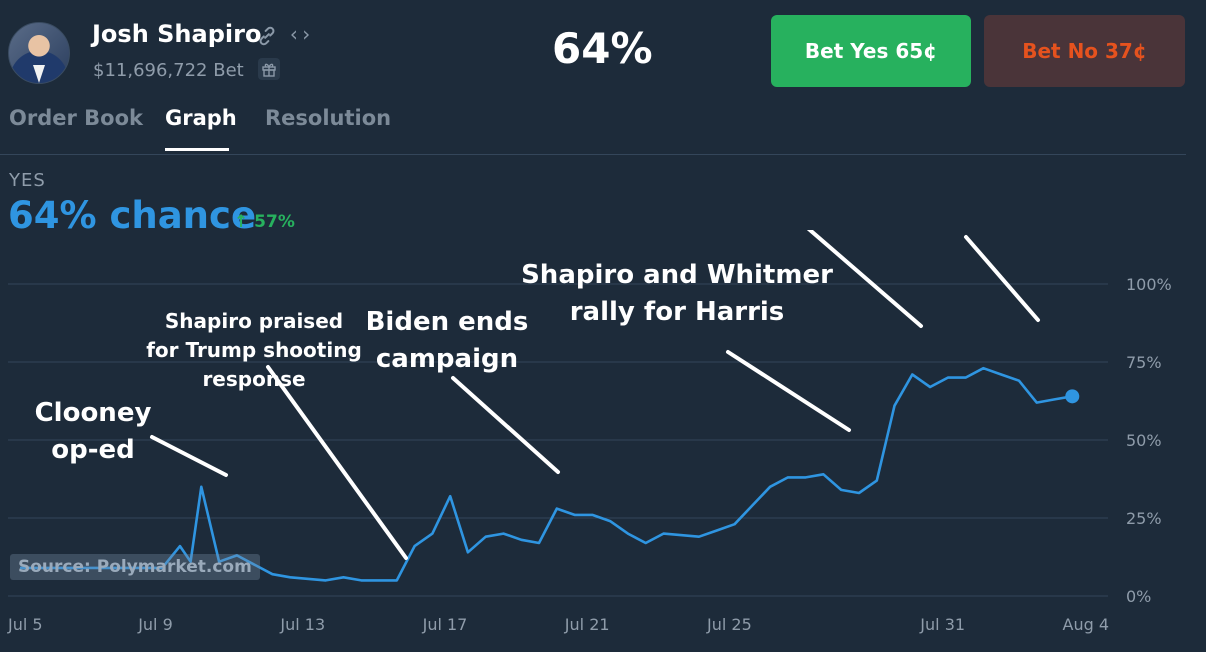 This screenshot has width=1206, height=652. Describe the element at coordinates (587, 624) in the screenshot. I see `x-tick-label: Jul 21` at that location.